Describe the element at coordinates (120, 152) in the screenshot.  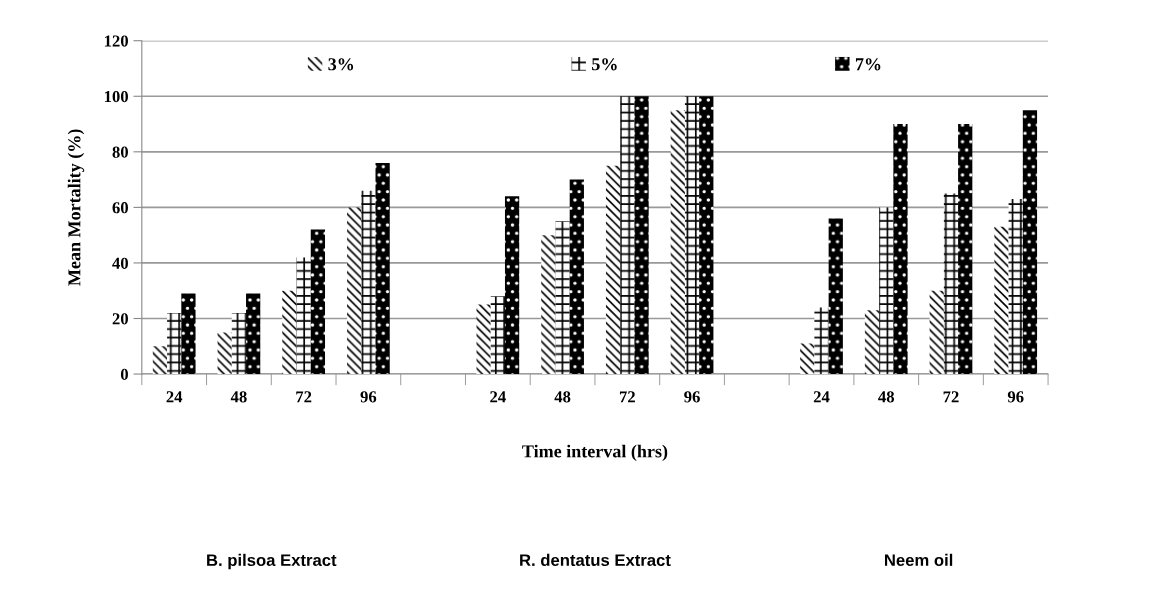
I see `y-tick-label: 80` at that location.